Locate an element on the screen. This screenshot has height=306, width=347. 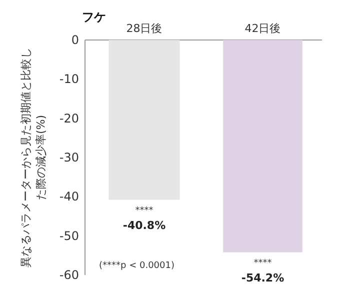
chart-title: フケ is located at coordinates (94, 17).